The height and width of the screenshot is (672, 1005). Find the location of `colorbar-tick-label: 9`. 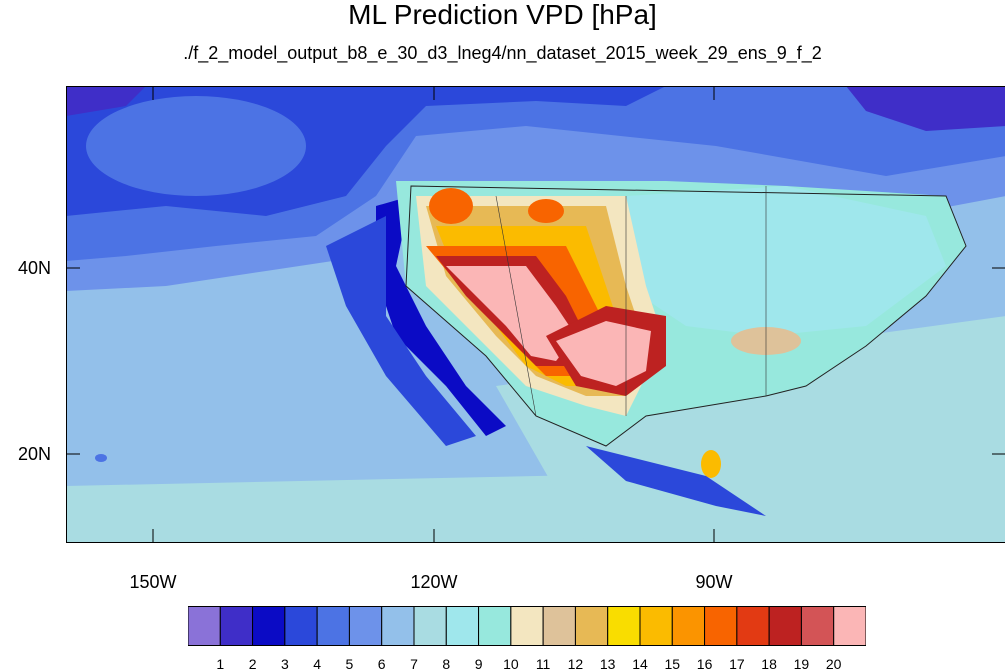

colorbar-tick-label: 9 is located at coordinates (478, 664).